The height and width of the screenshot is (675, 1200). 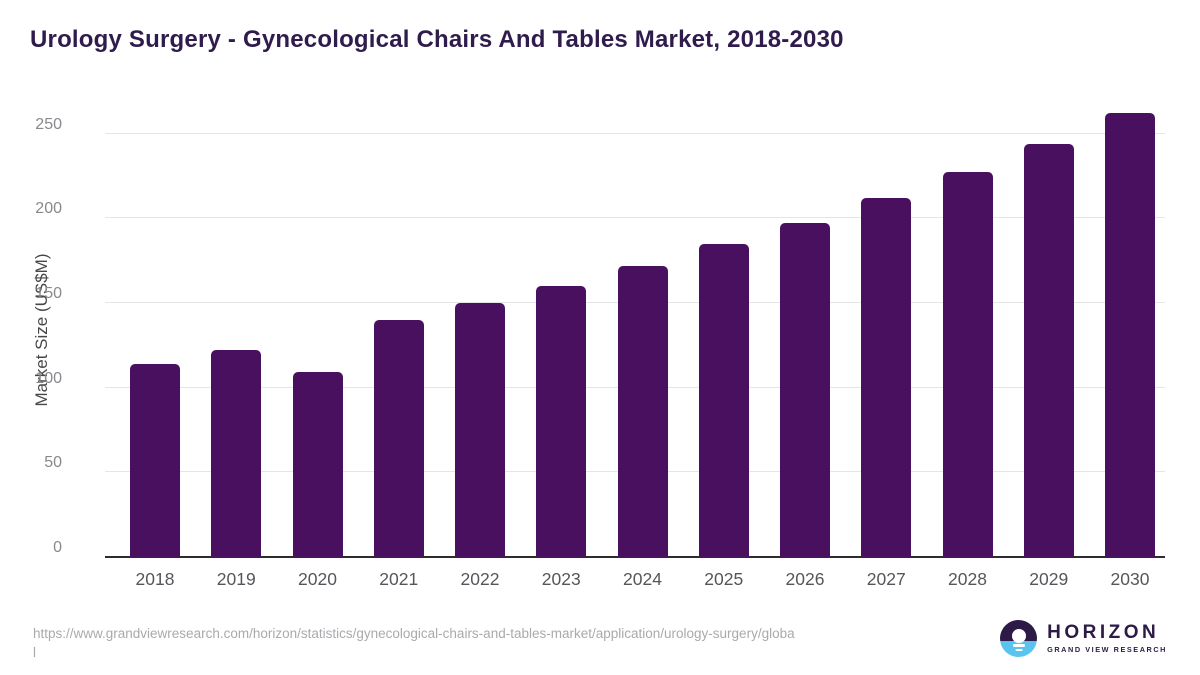 I want to click on y-tick-label-250: 250, so click(x=48, y=124).